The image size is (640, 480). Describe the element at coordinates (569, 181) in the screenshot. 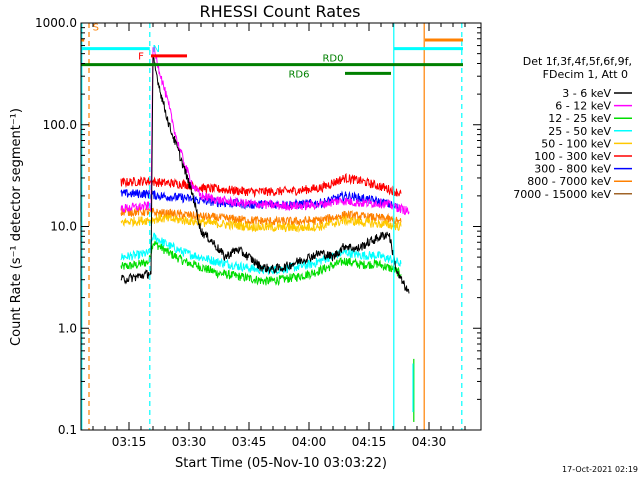

I see `legend-label-7: 800 - 7000 keV` at that location.